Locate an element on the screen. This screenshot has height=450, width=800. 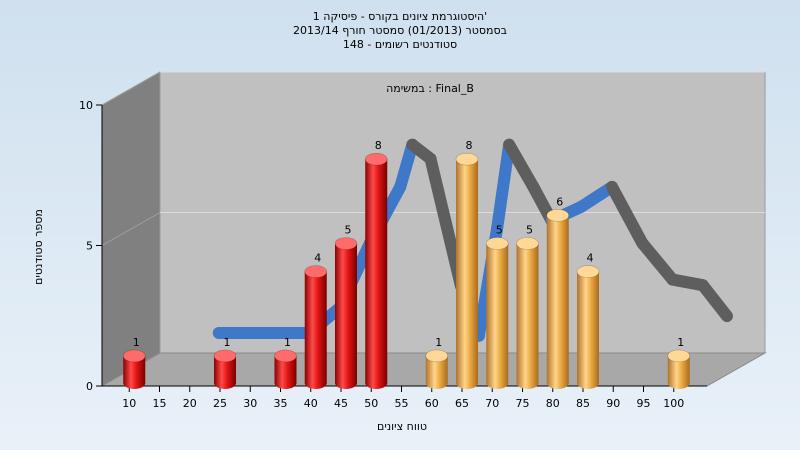
x-tick-label: 10 is located at coordinates (129, 403).